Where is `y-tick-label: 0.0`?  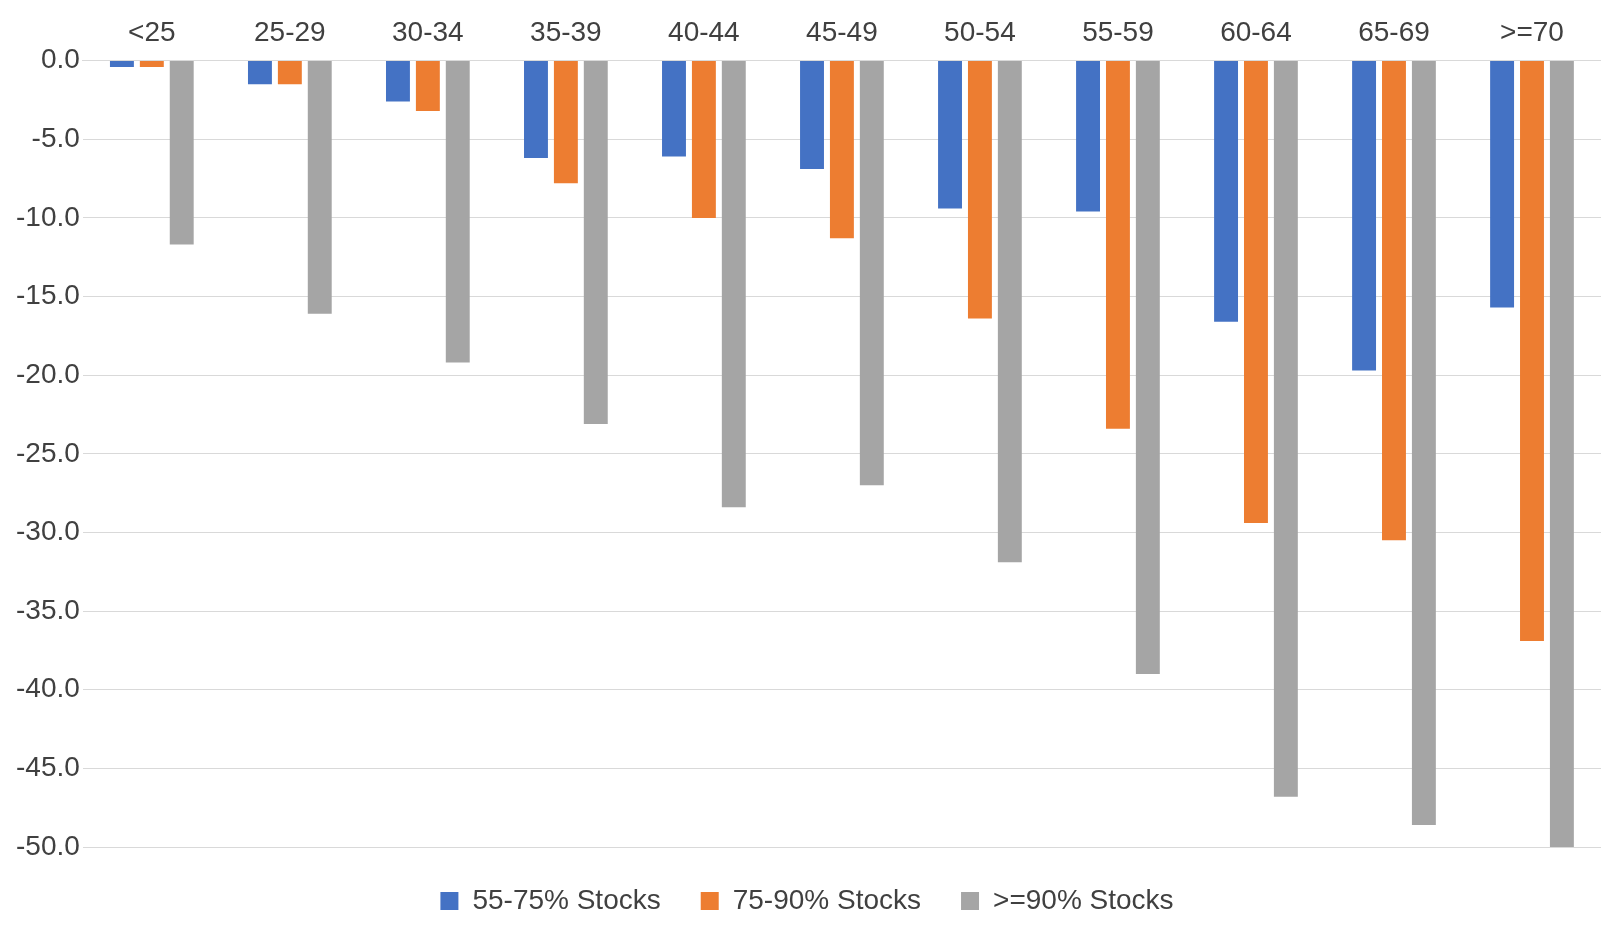
y-tick-label: 0.0 is located at coordinates (60, 59).